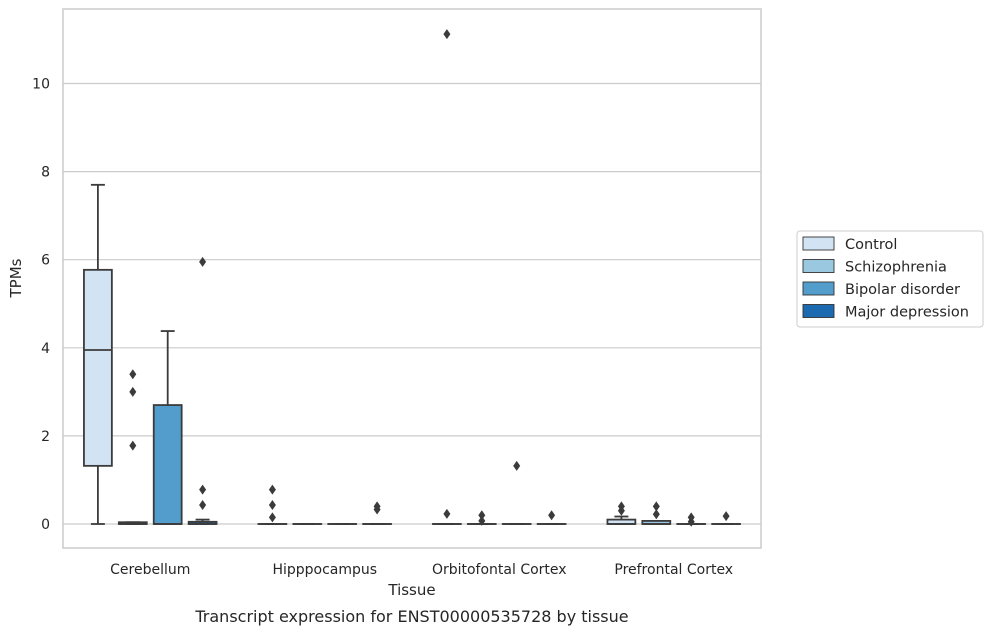  I want to click on x-tick-label-cerebellum: Cerebellum, so click(150, 570).